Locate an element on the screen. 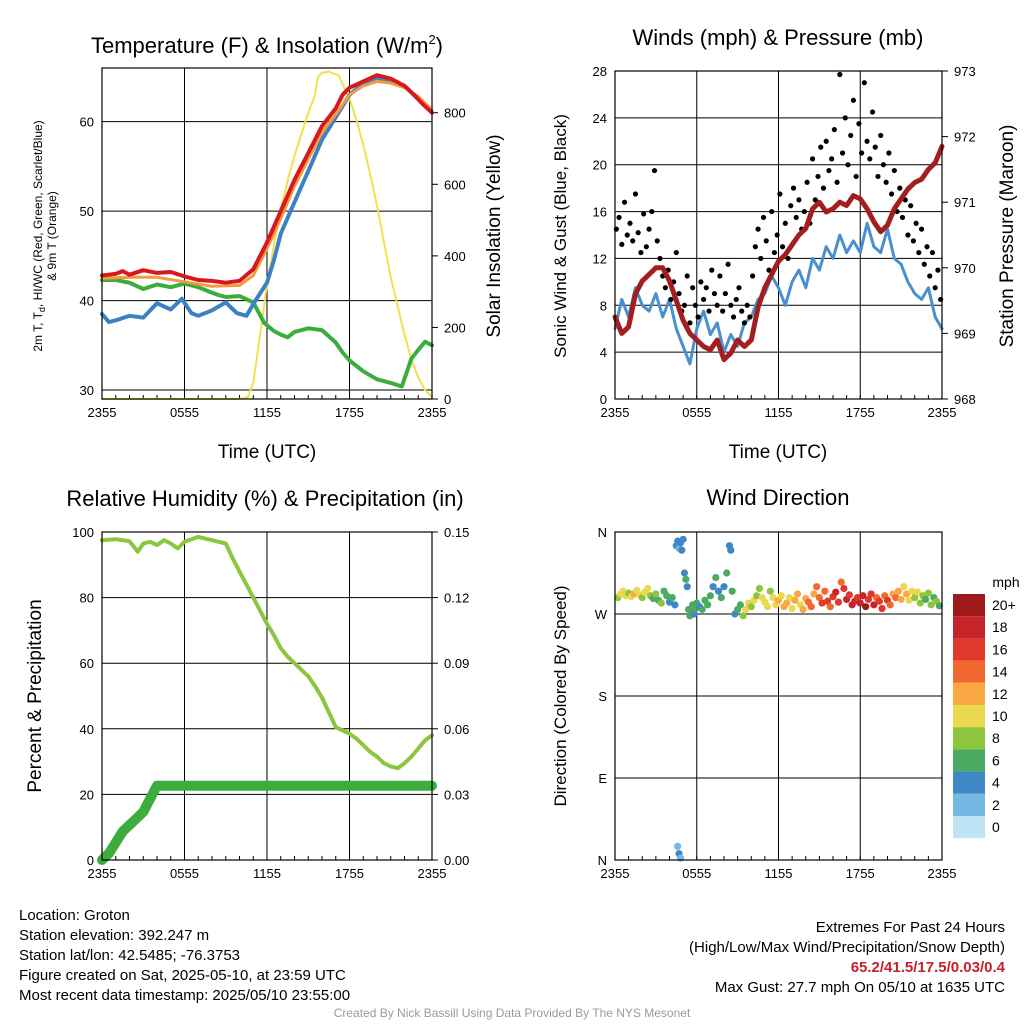 The image size is (1024, 1024). winds-x-tick-label: 1155 is located at coordinates (779, 412).